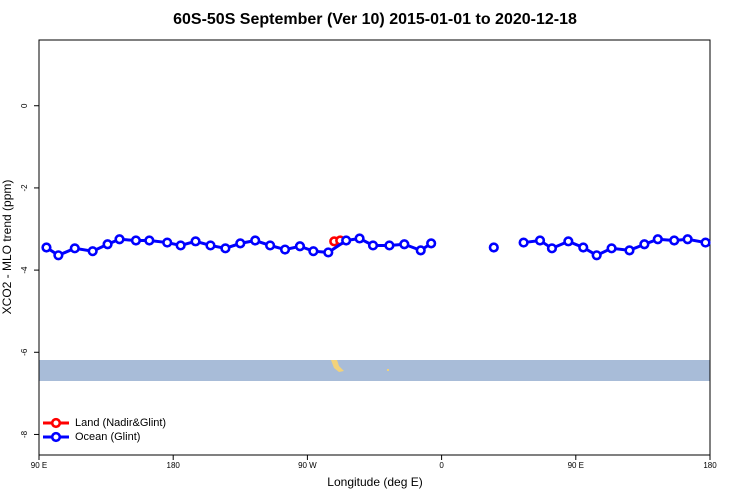  Describe the element at coordinates (307, 465) in the screenshot. I see `x-tick-label: 90 W` at that location.